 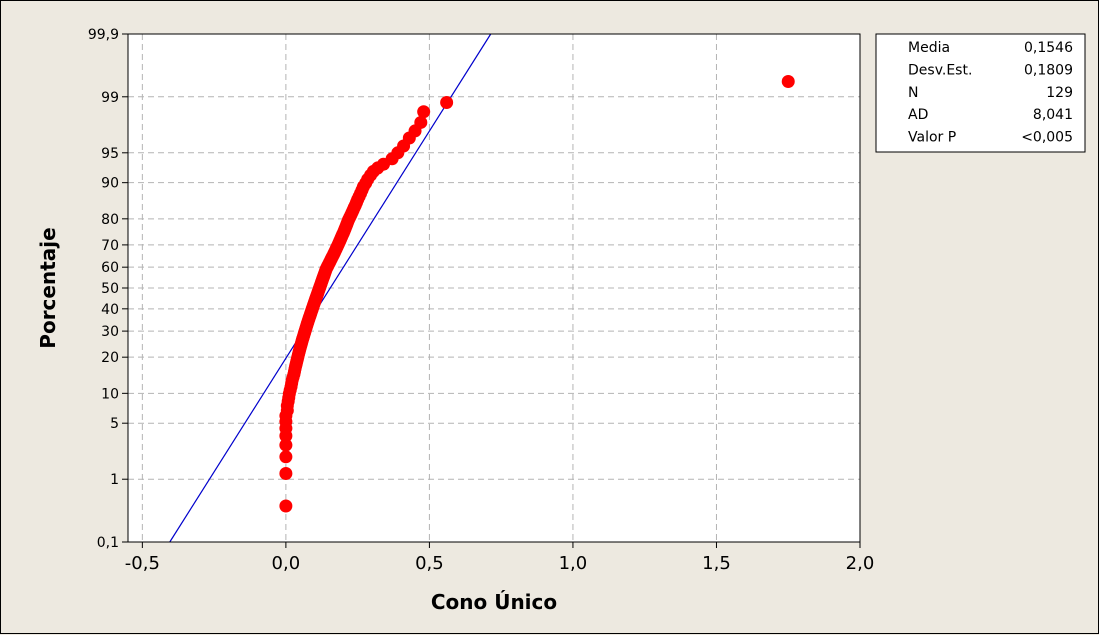 What do you see at coordinates (114, 480) in the screenshot?
I see `y-tick-label: 1` at bounding box center [114, 480].